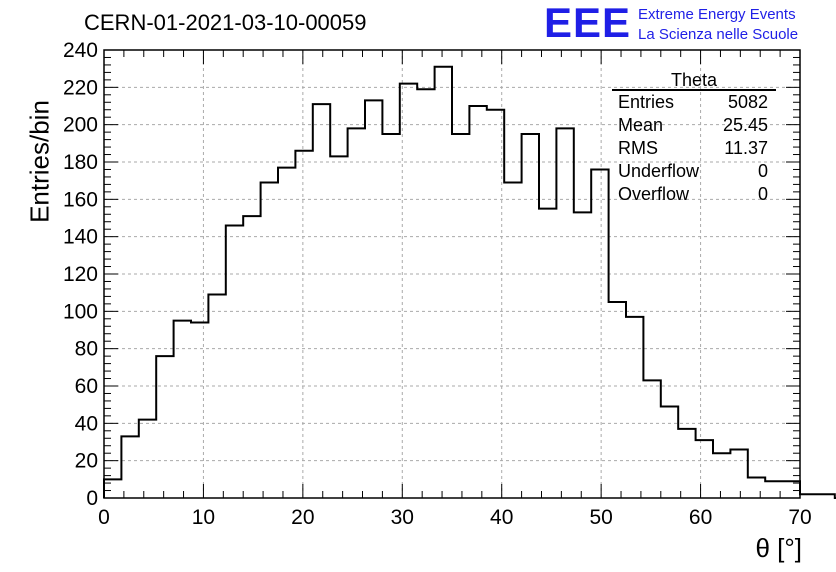 Image resolution: width=836 pixels, height=572 pixels. Describe the element at coordinates (638, 148) in the screenshot. I see `stats-label: RMS` at that location.